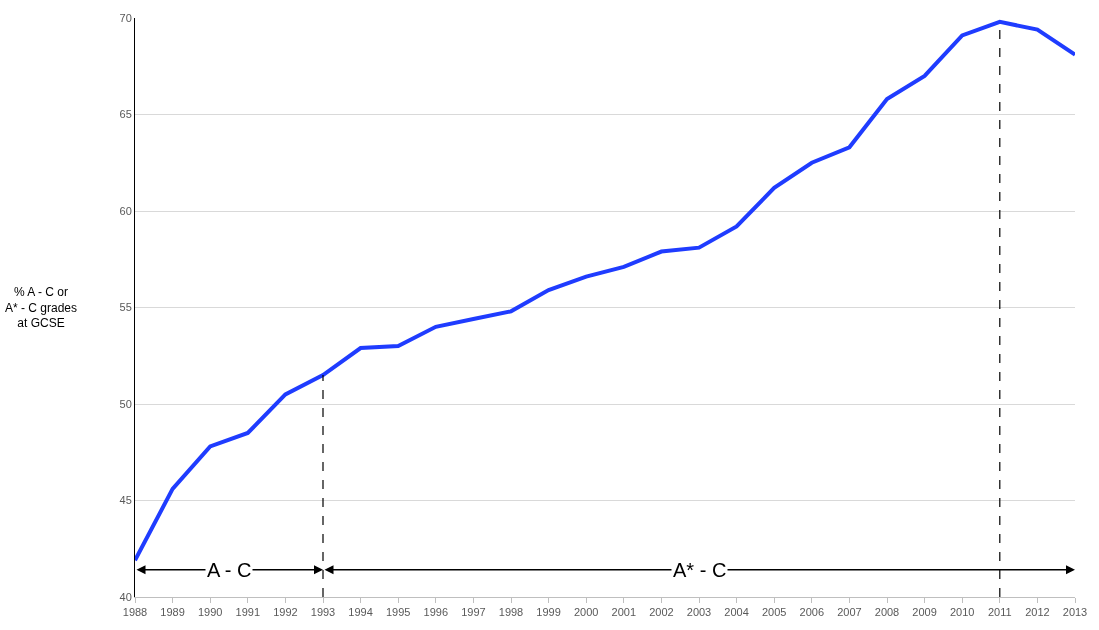 The height and width of the screenshot is (630, 1099). What do you see at coordinates (1037, 612) in the screenshot?
I see `x-tick-label: 2012` at bounding box center [1037, 612].